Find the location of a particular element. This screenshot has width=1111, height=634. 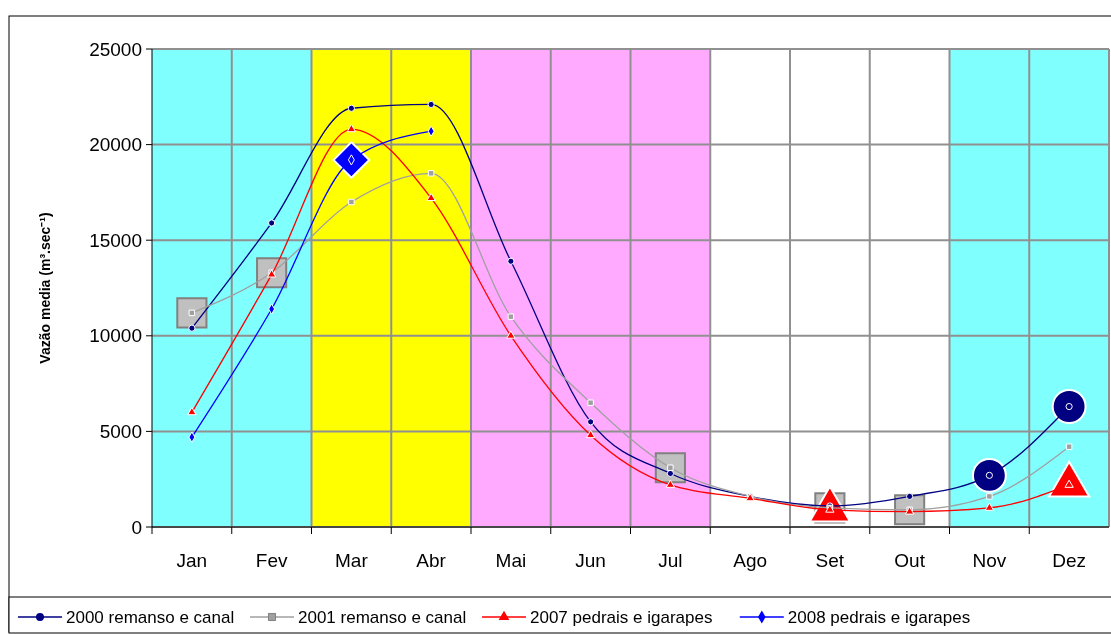

y-tick-label: 20000 is located at coordinates (115, 145).